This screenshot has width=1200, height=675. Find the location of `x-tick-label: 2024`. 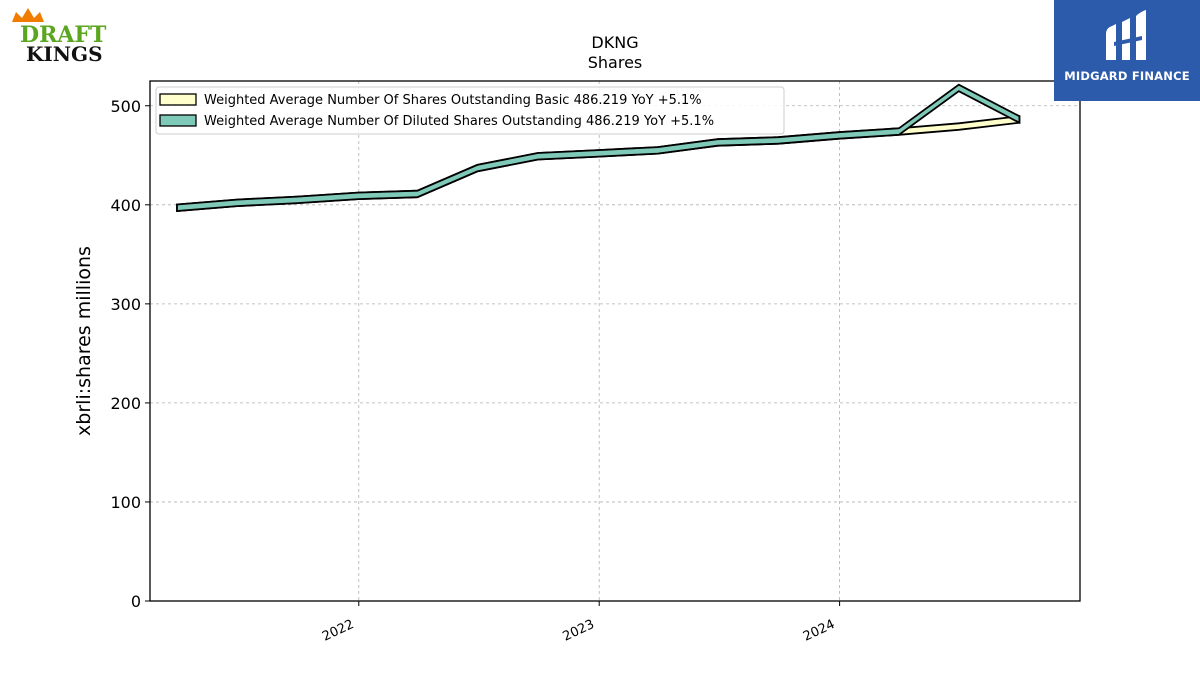

x-tick-label: 2024 is located at coordinates (819, 631).